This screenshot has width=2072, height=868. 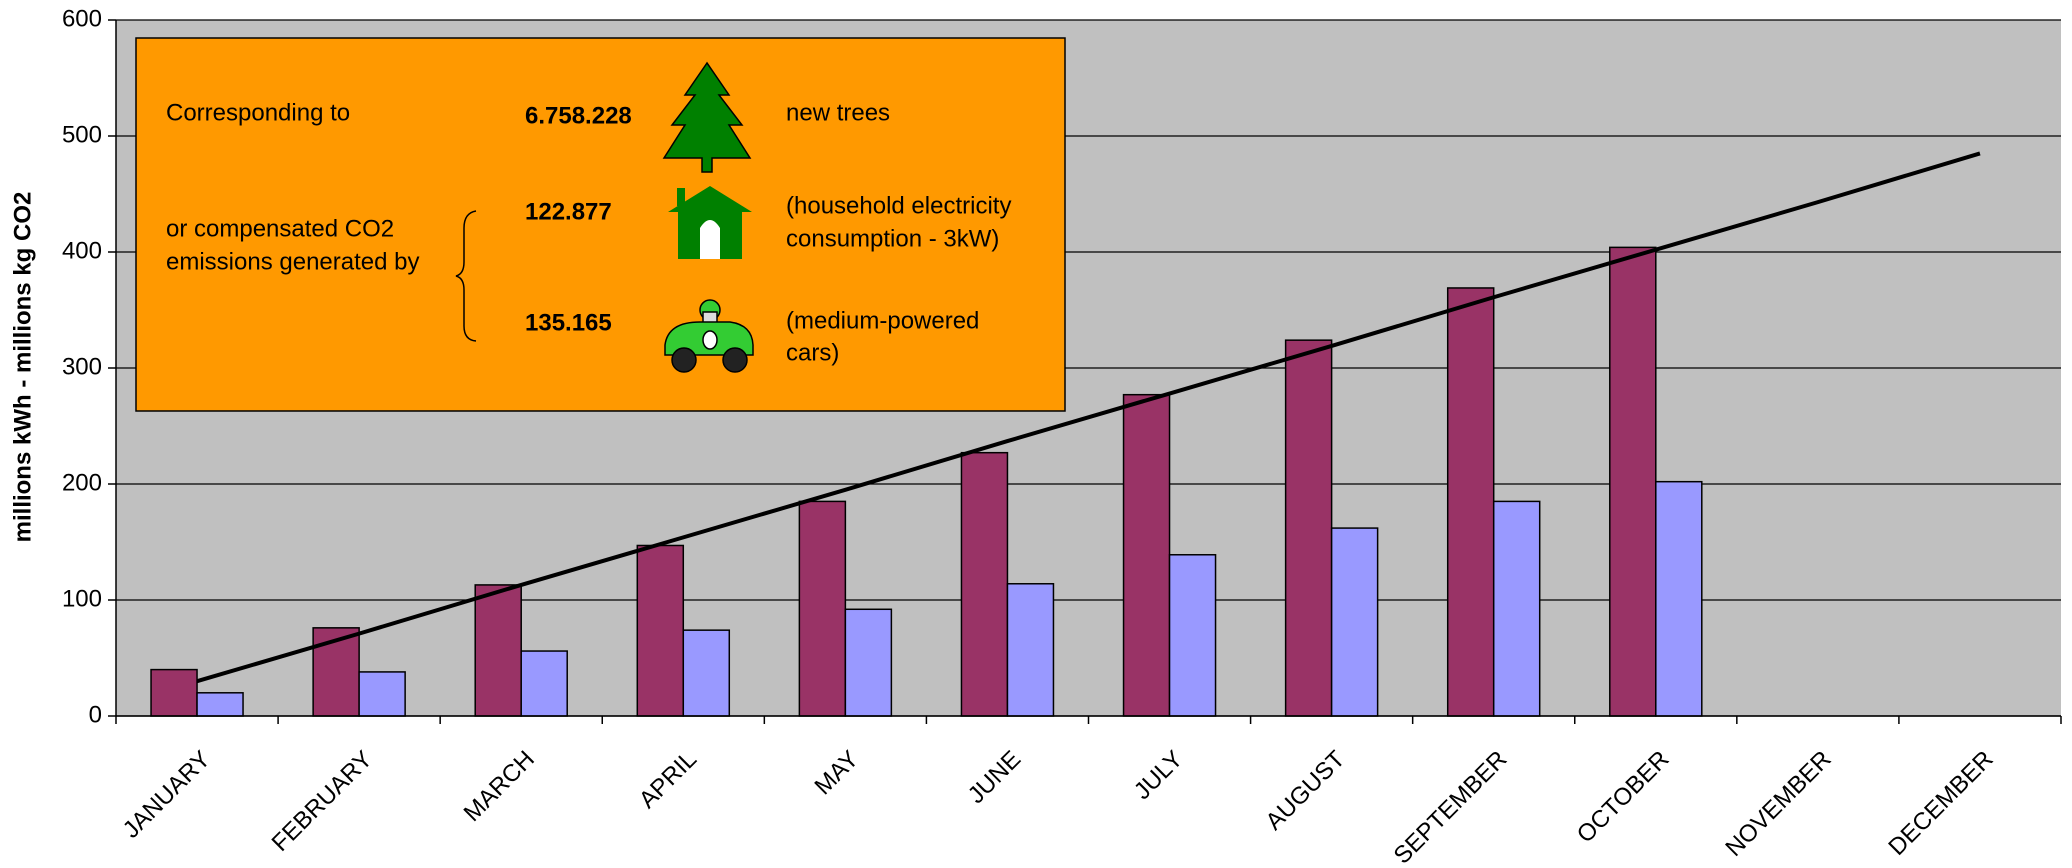 I want to click on tree-icon, so click(x=707, y=117).